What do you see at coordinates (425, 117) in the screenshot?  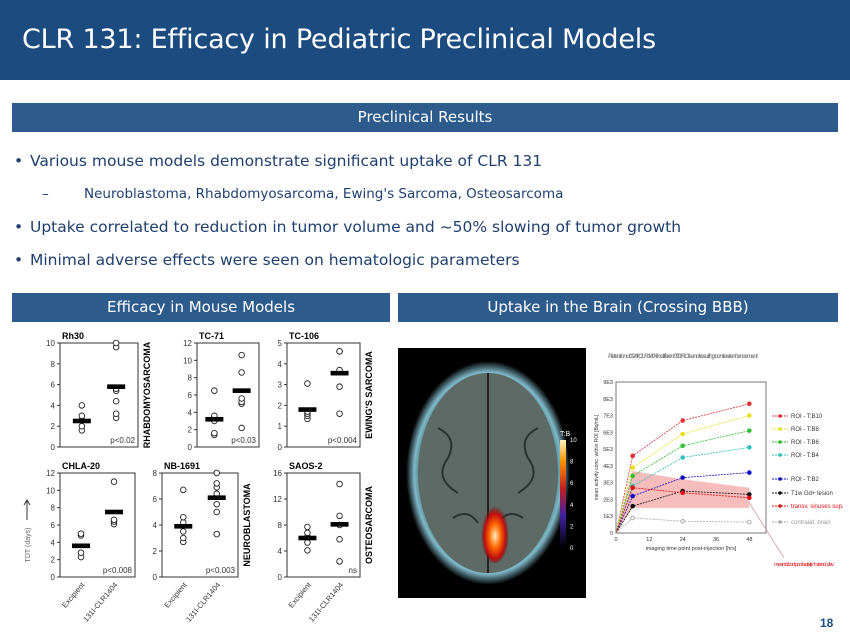 I see `section-header: Preclinical Results` at bounding box center [425, 117].